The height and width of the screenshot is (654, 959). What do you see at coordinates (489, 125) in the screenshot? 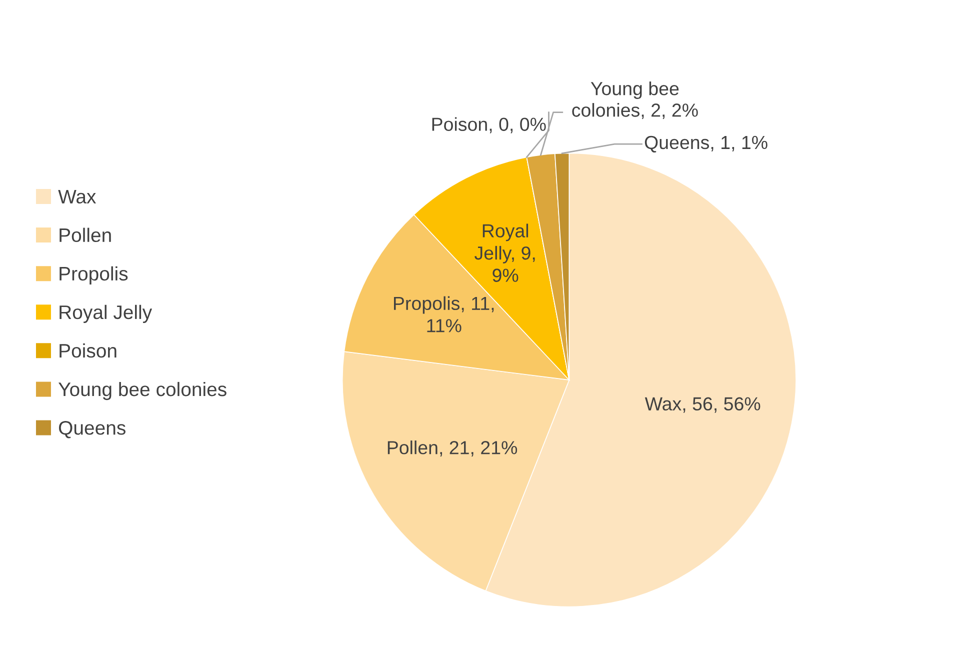
I see `text: Poison, 0, 0%` at bounding box center [489, 125].